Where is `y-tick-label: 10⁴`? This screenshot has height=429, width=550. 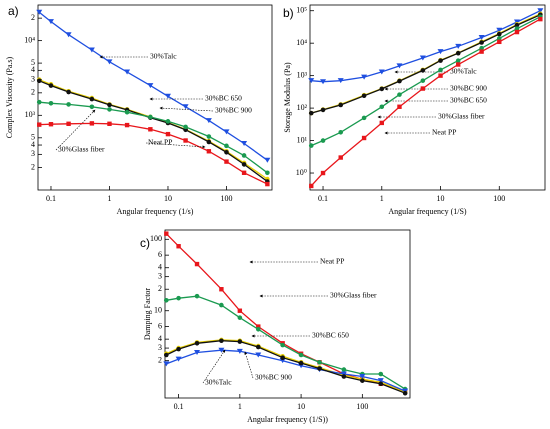
y-tick-label: 10⁴ is located at coordinates (301, 42).